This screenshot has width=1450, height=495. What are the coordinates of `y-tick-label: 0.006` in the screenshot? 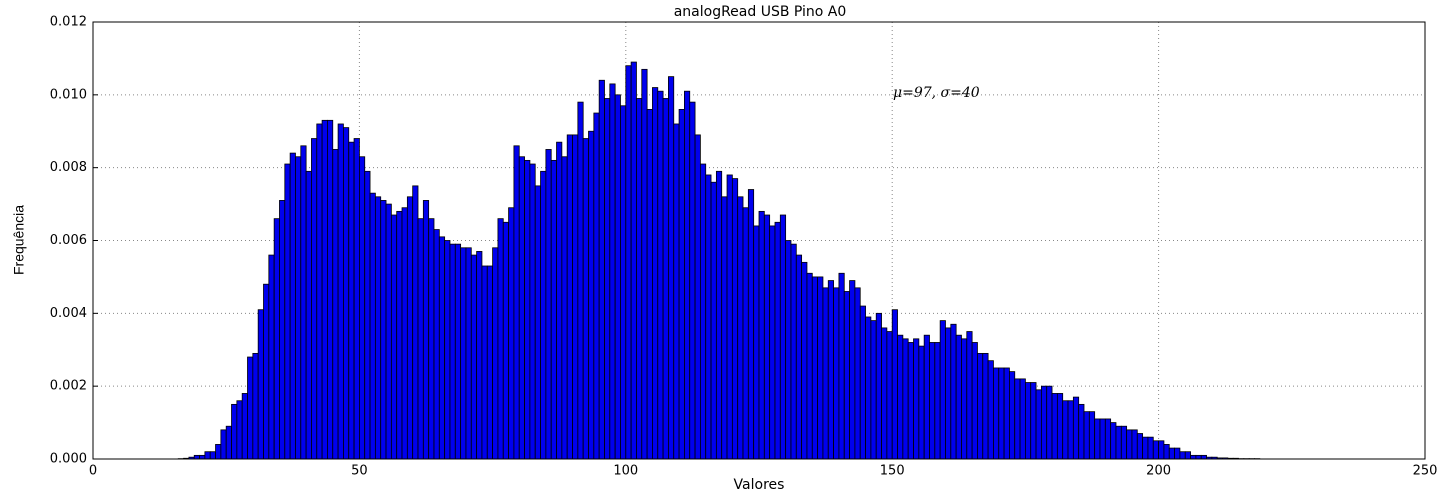 It's located at (68, 240).